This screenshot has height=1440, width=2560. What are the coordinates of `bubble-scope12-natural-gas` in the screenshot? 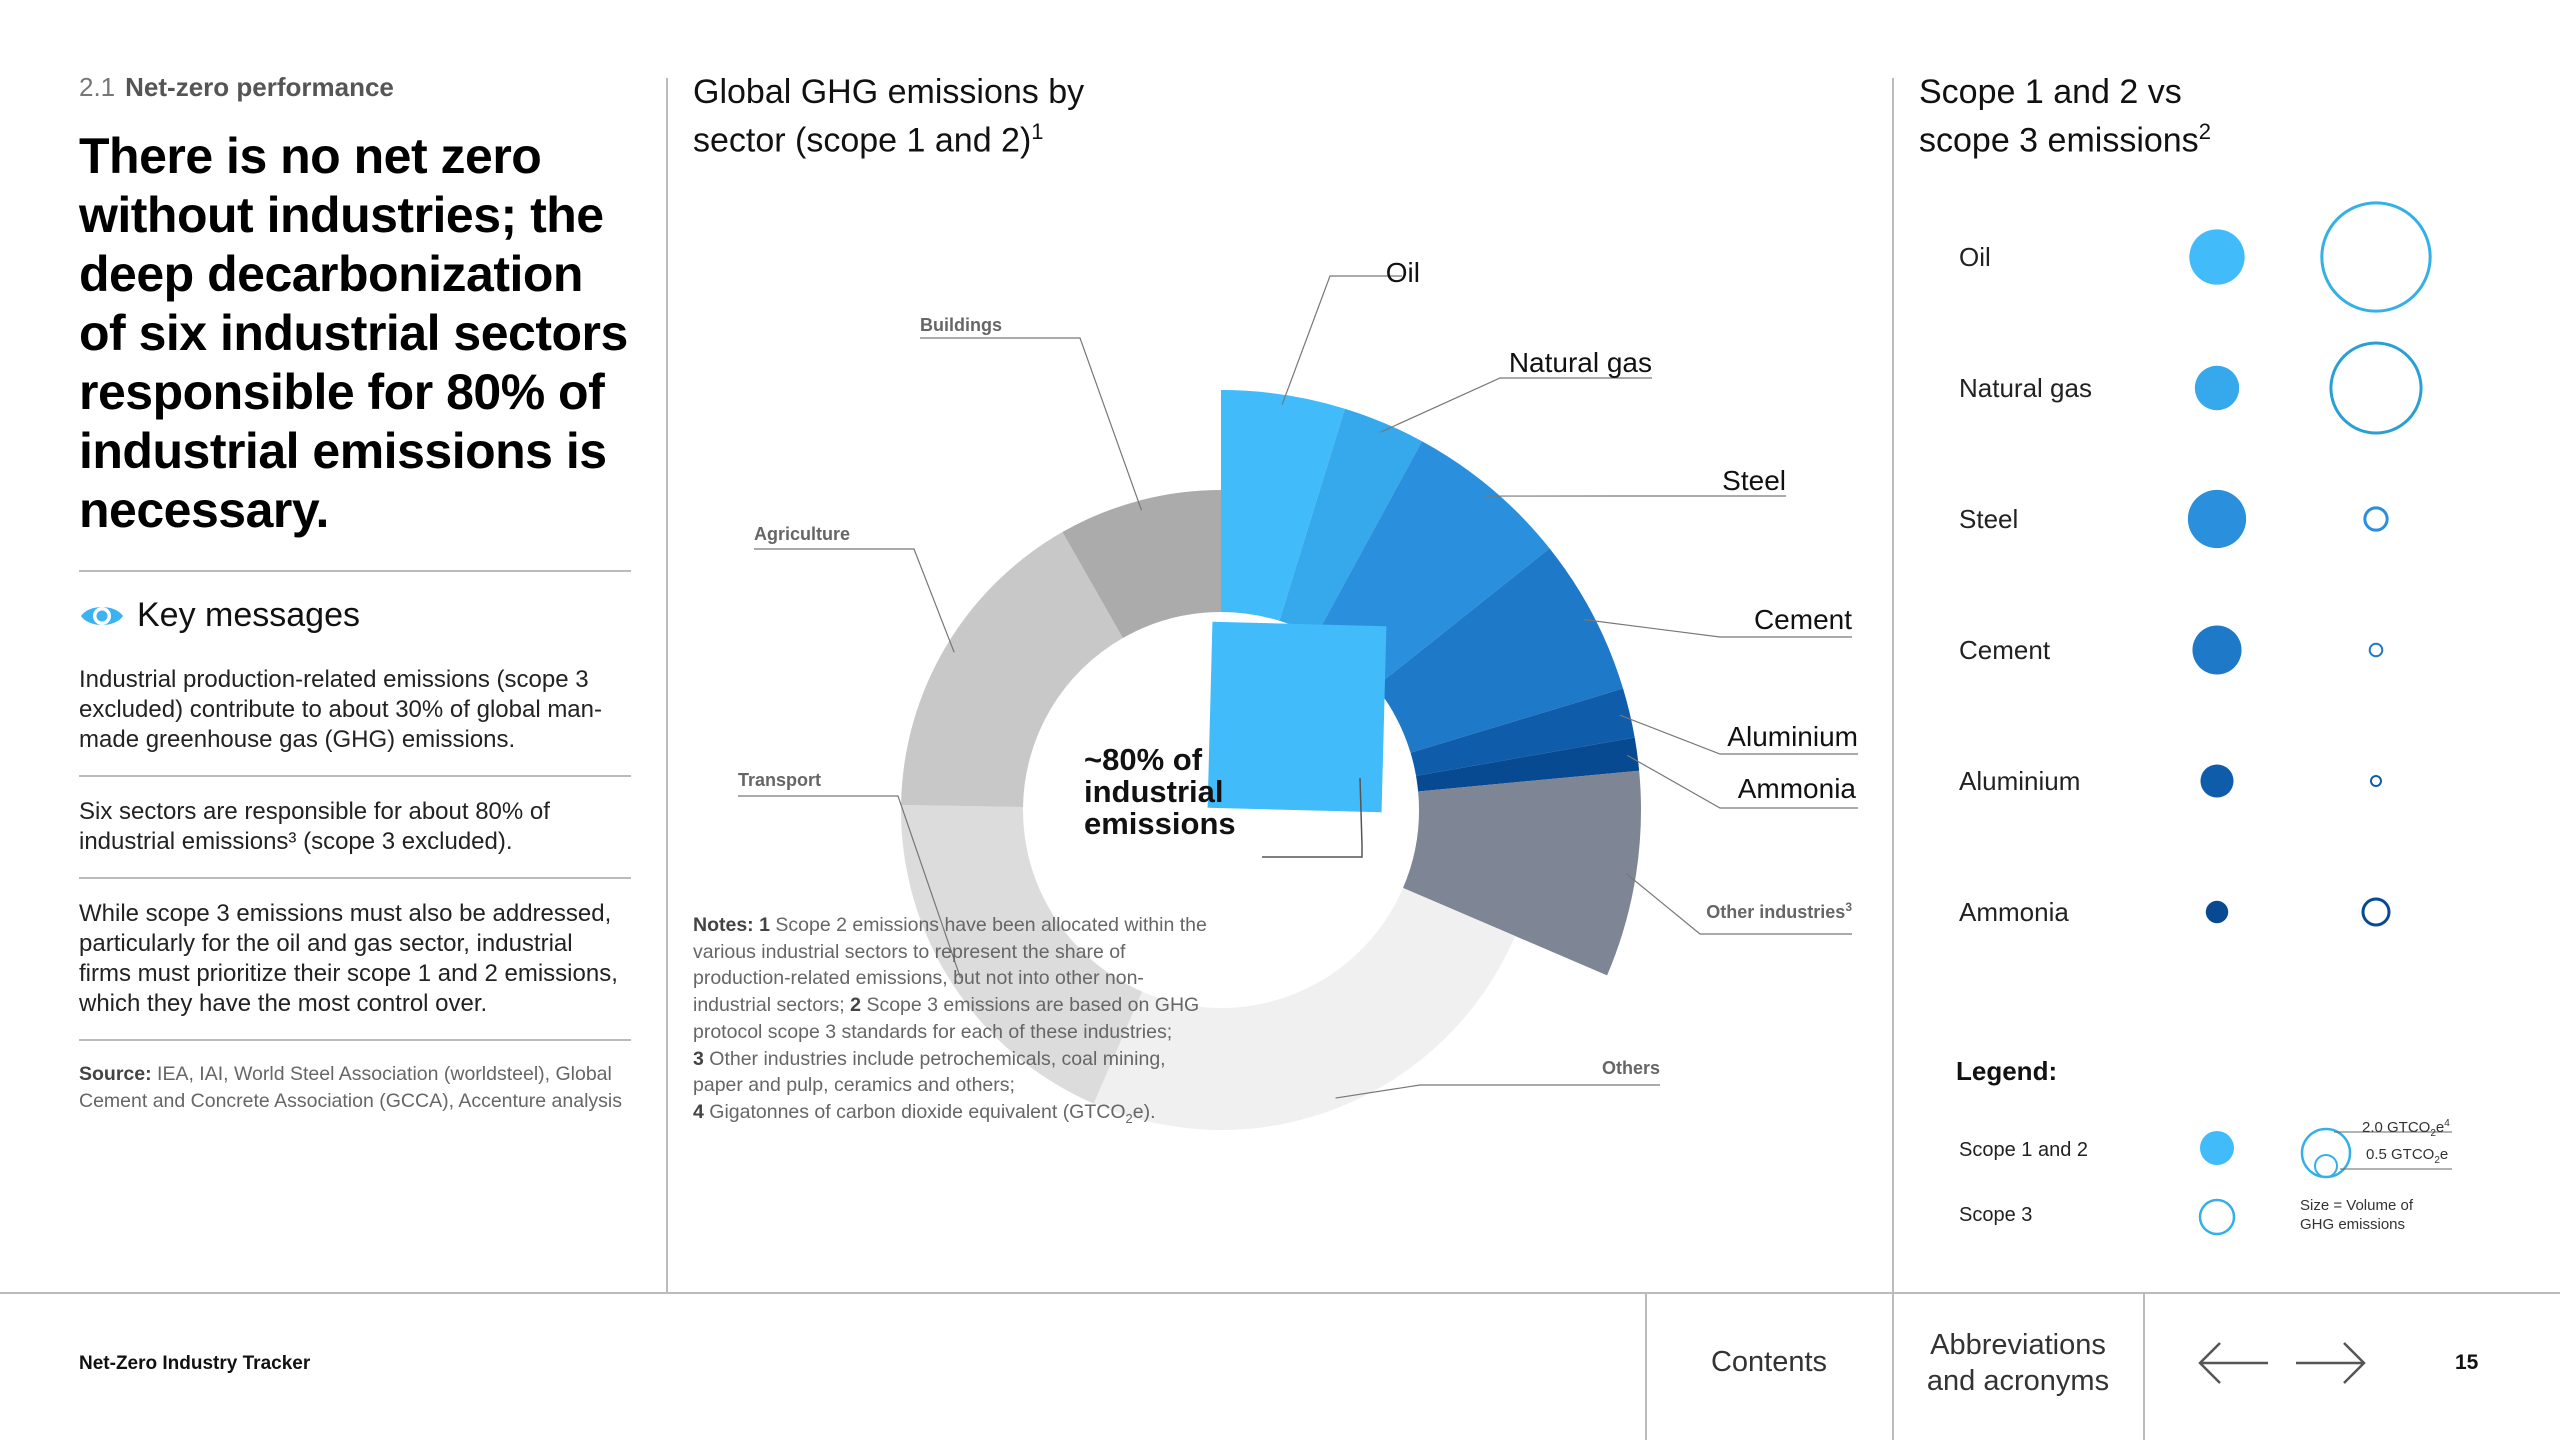 It's located at (2217, 388).